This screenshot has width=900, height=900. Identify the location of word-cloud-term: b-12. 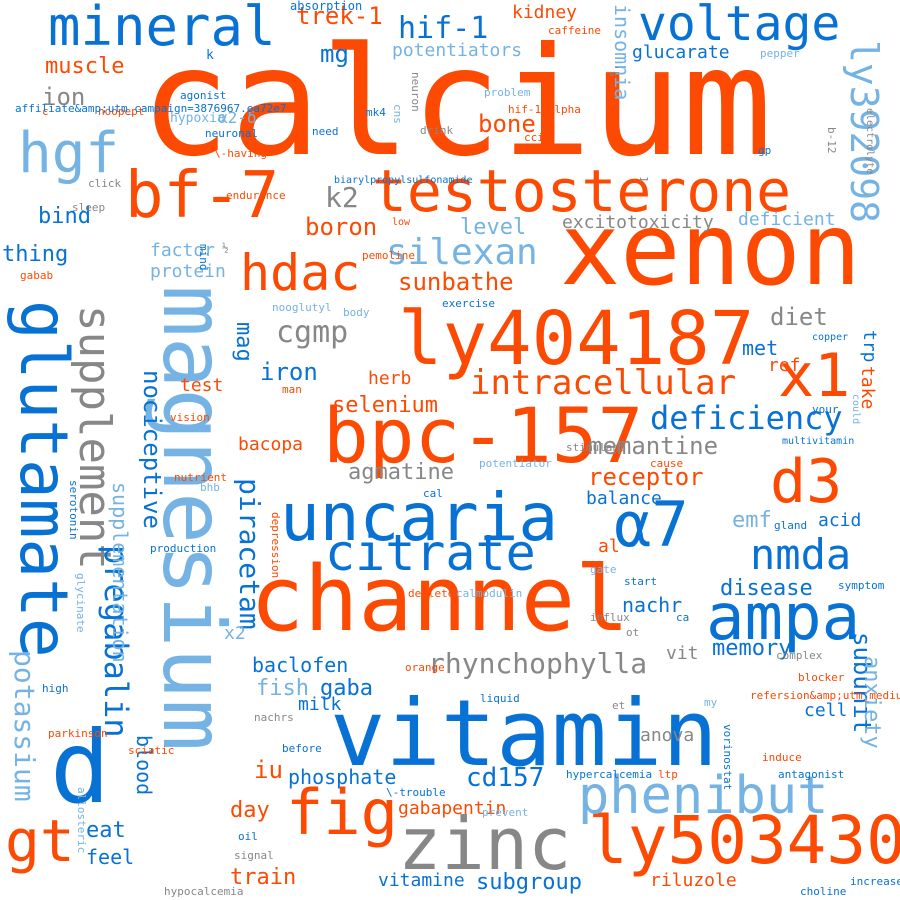
(831, 140).